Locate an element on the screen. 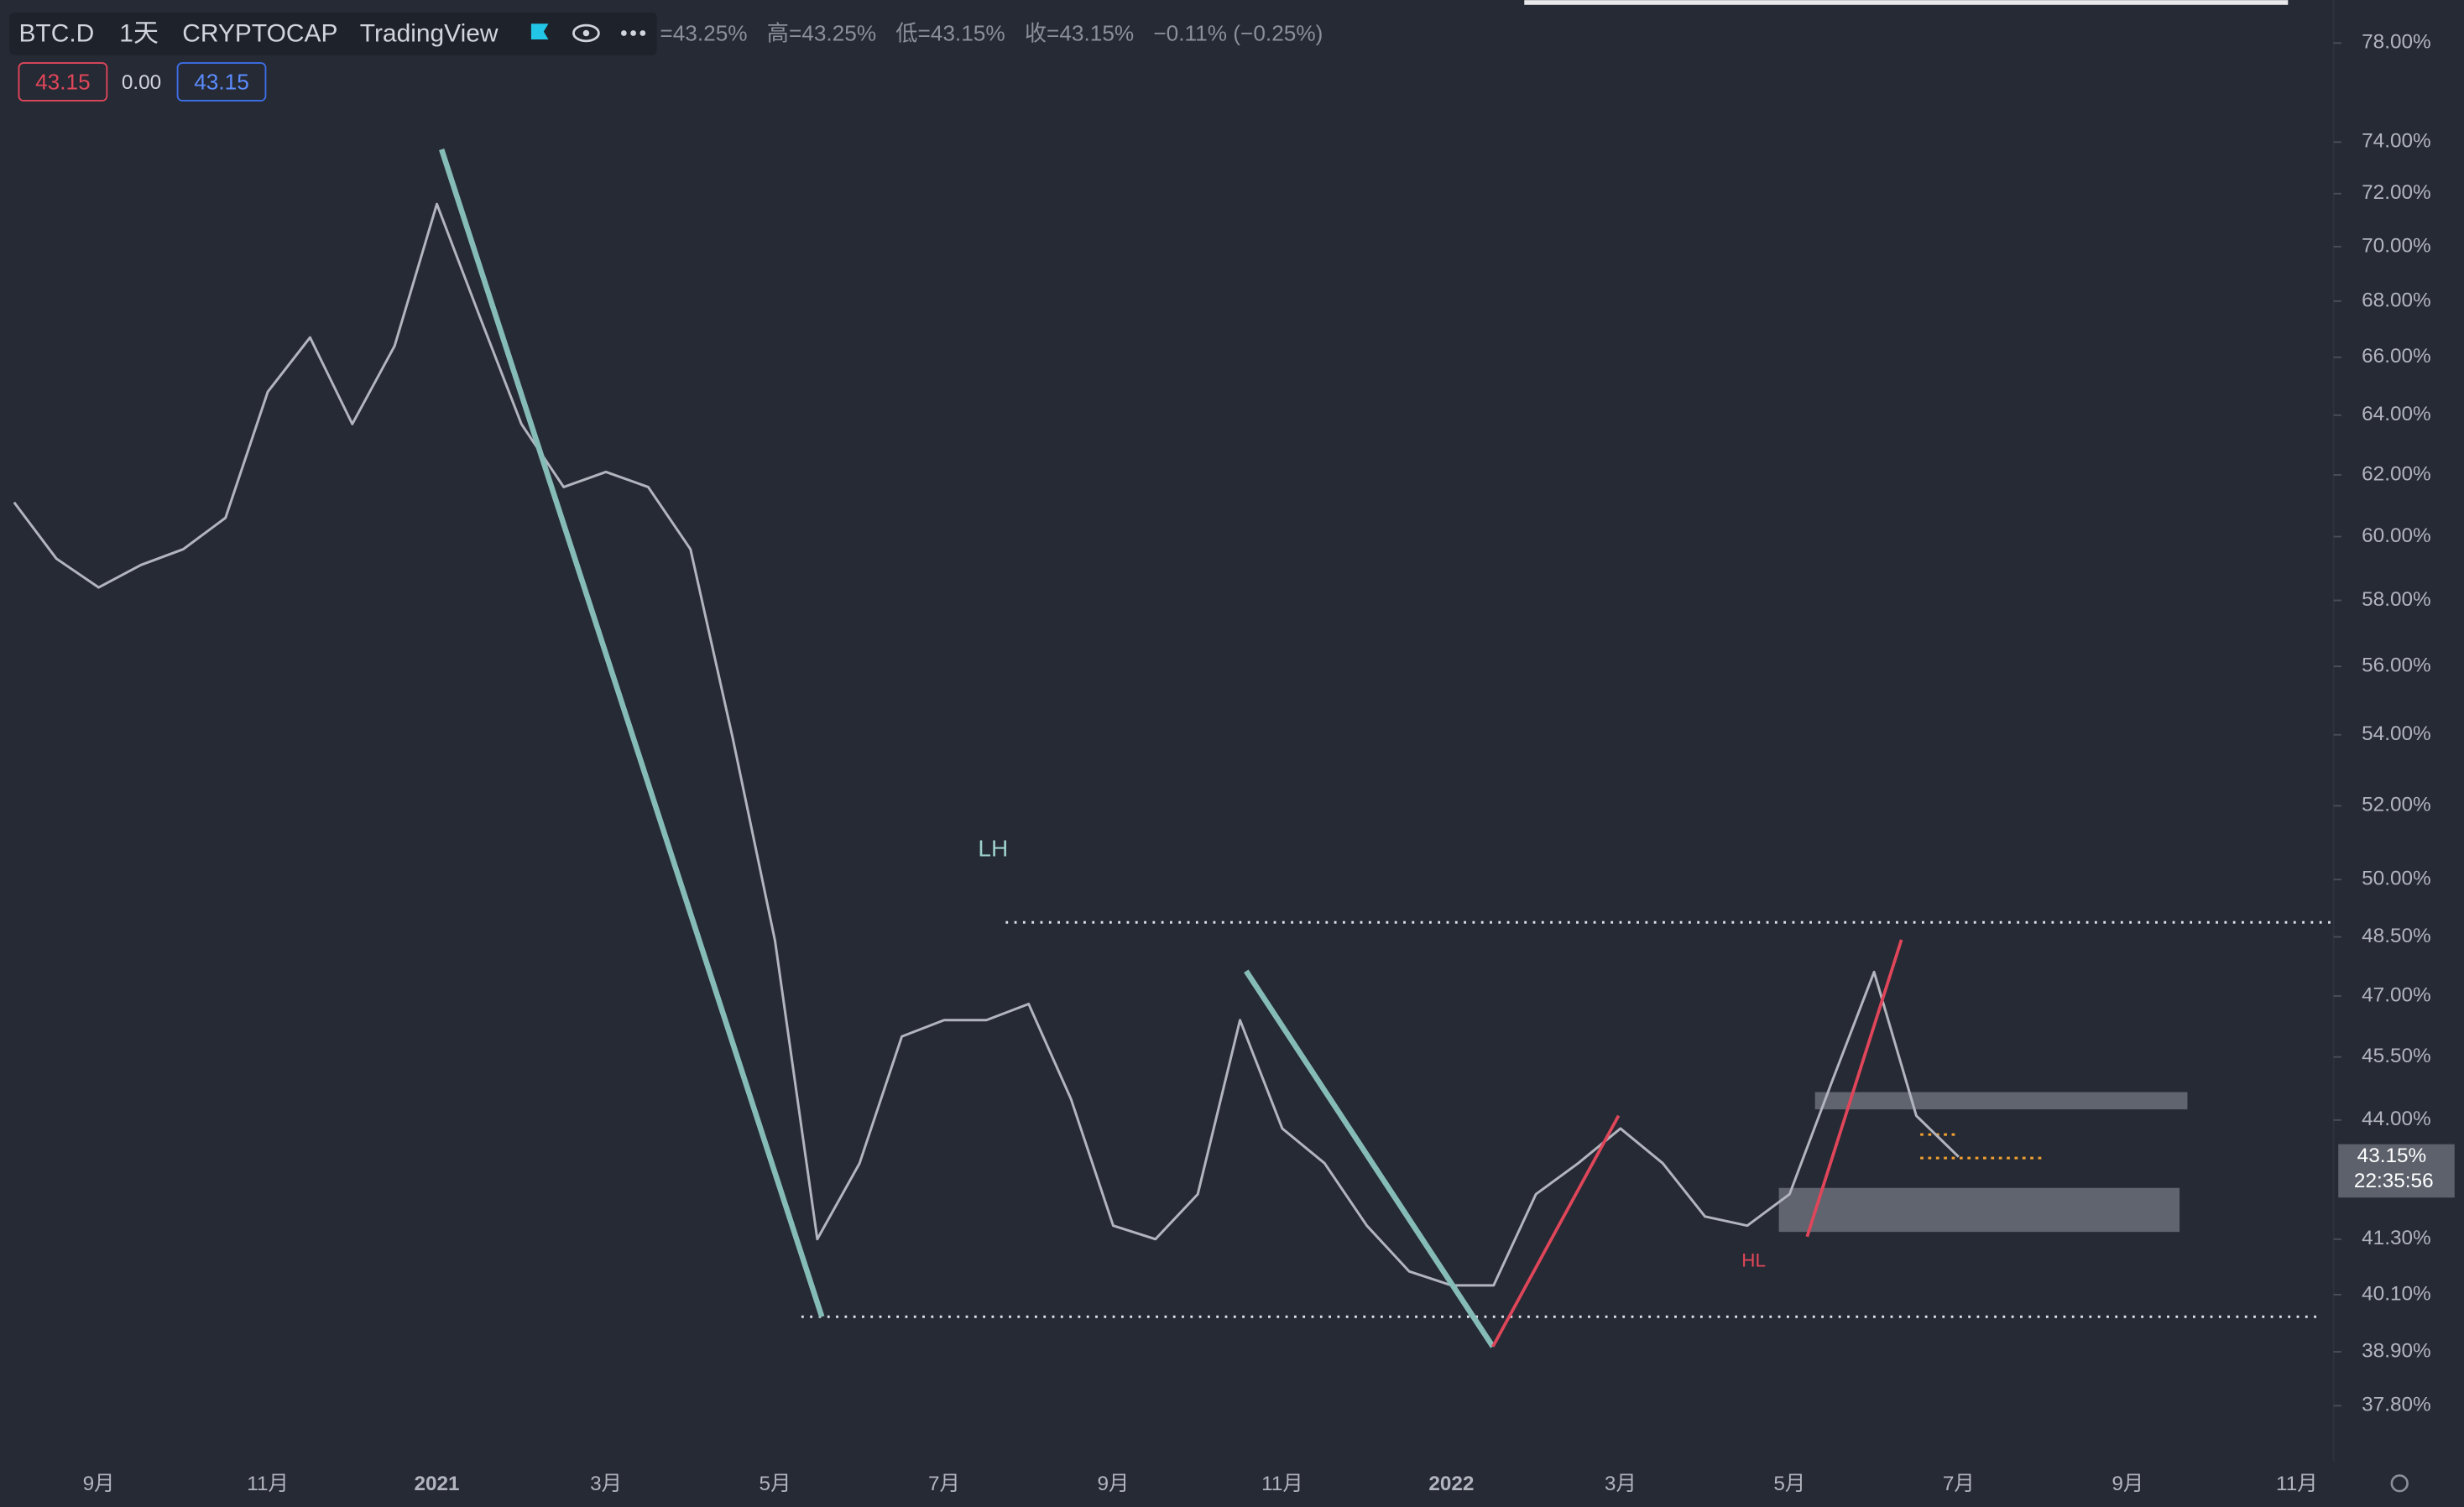  settings-icon is located at coordinates (2399, 1483).